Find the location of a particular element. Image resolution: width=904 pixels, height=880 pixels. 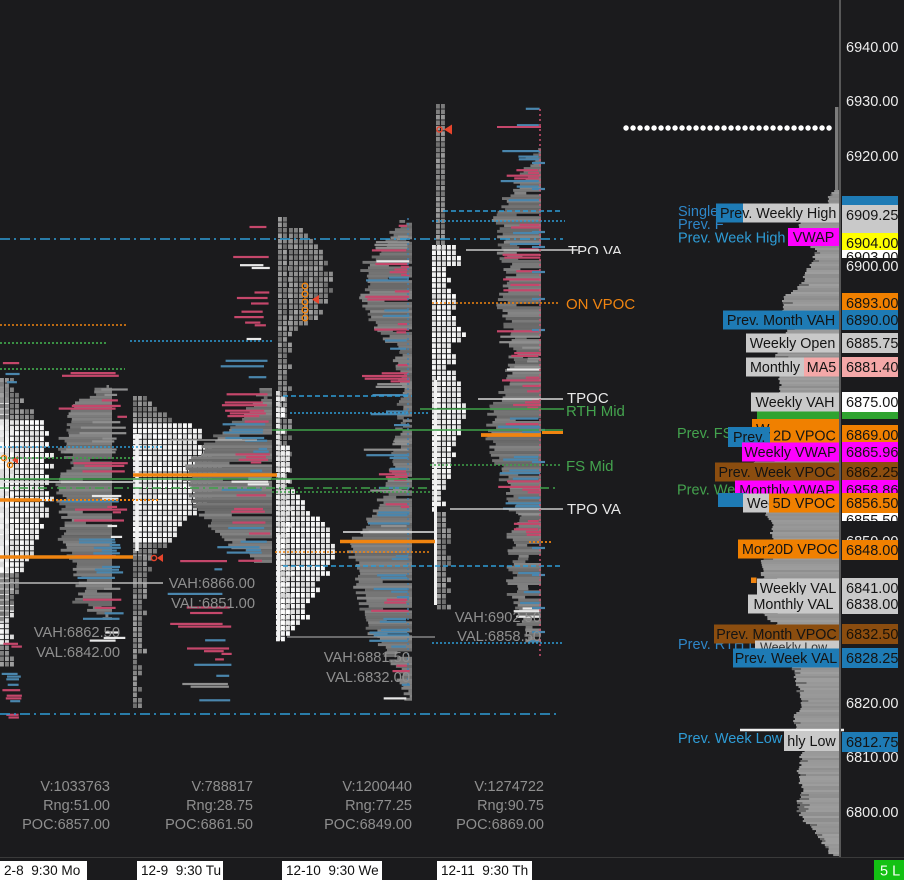

svg-text: 6832.50 is located at coordinates (872, 635).